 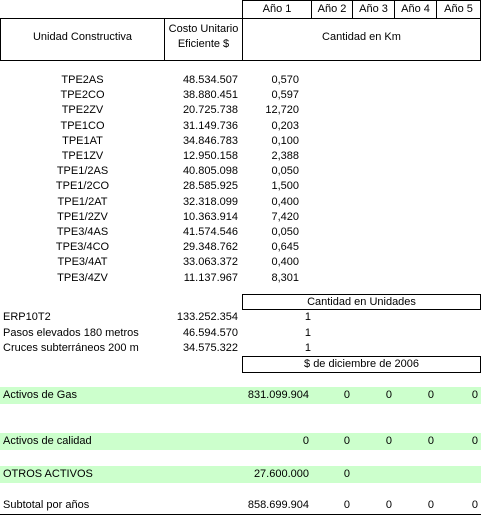 What do you see at coordinates (82, 186) in the screenshot?
I see `unit-name: TPE1/2CO` at bounding box center [82, 186].